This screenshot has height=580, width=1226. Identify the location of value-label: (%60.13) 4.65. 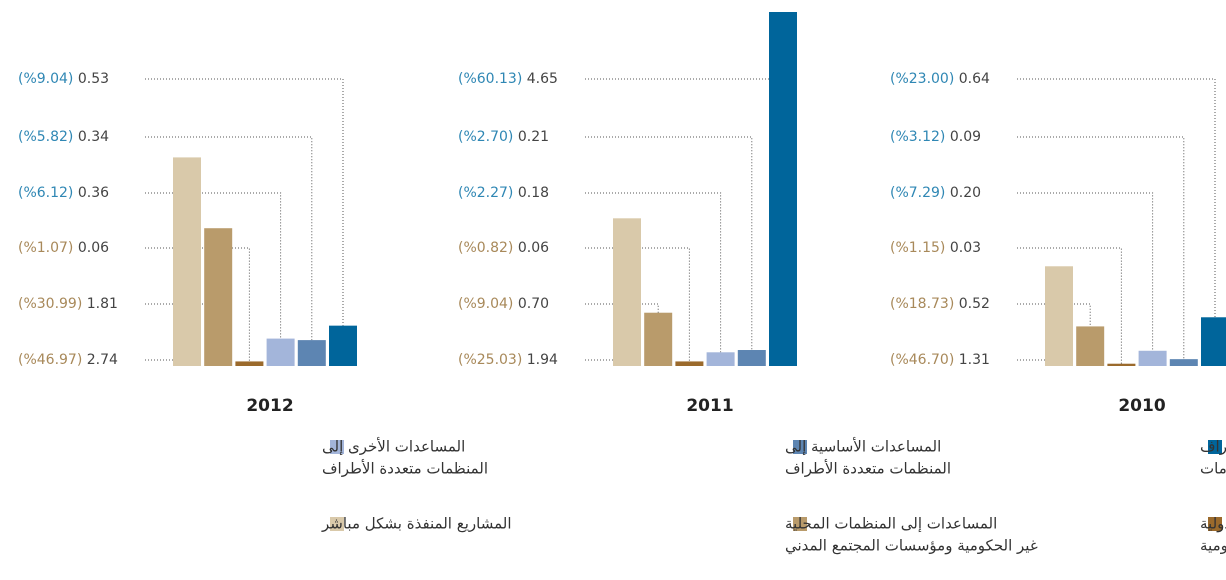
(508, 79).